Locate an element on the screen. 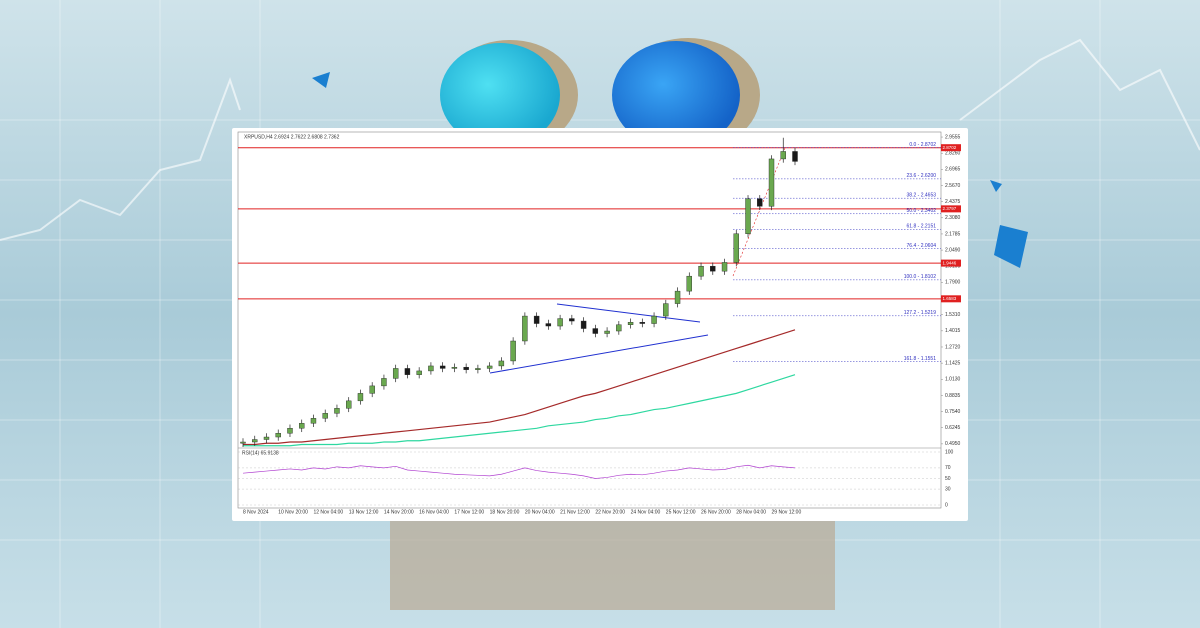 The width and height of the screenshot is (1200, 628). chart-title: XRPUSD,H4 2.6924 2.7622 2.6808 2.7362 is located at coordinates (292, 137).